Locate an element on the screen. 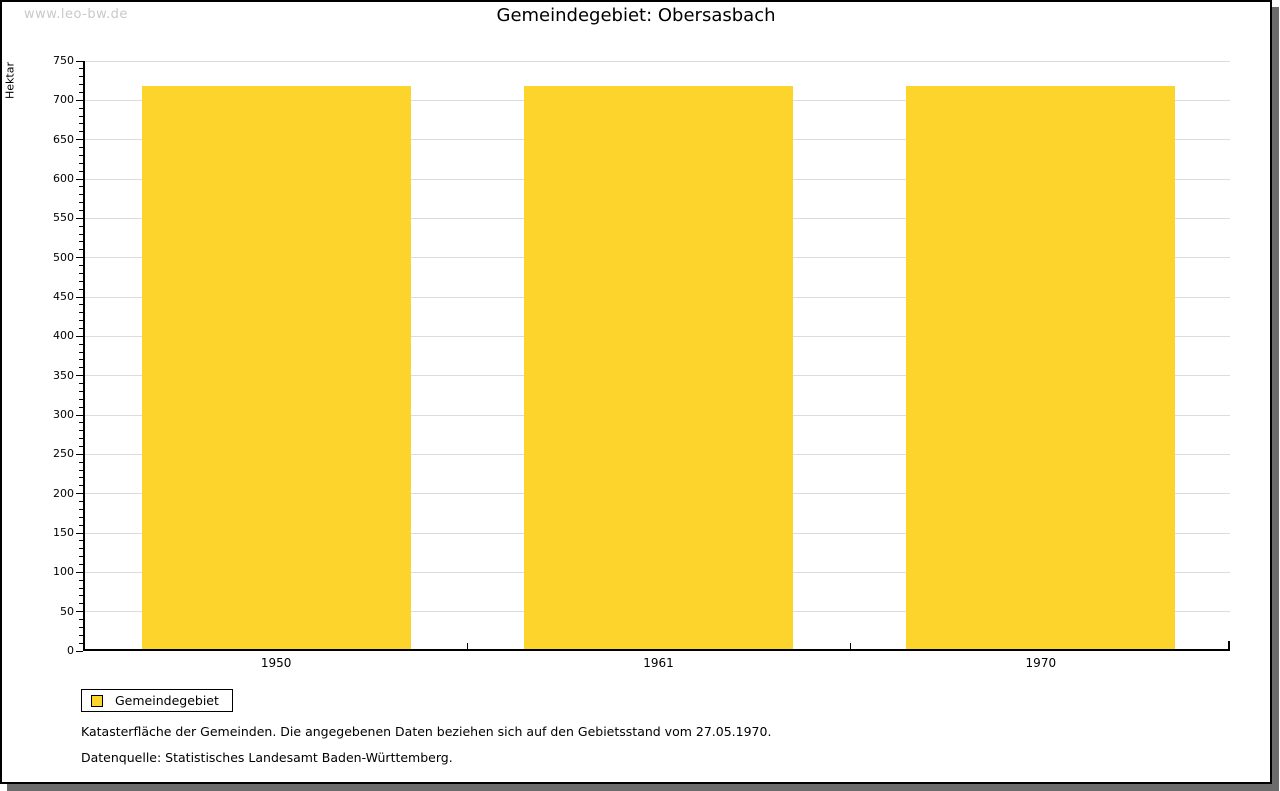  y-axis-tick-label: 0 is located at coordinates (70, 650).